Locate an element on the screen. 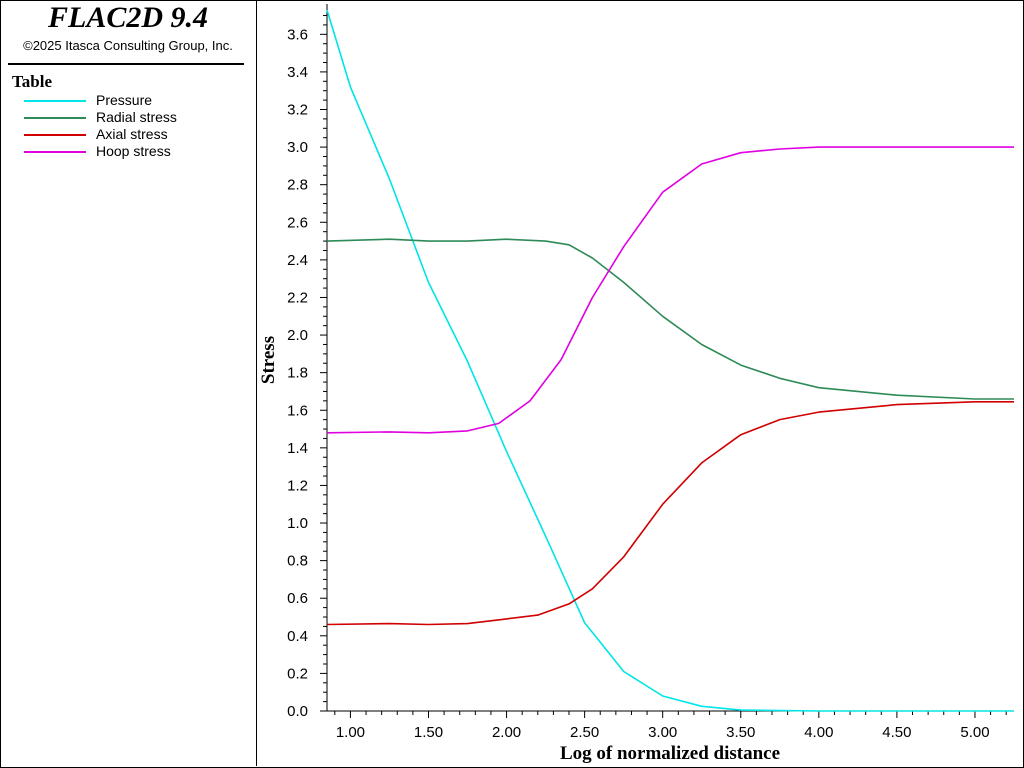  x-tick-label: 2.00 is located at coordinates (506, 732).